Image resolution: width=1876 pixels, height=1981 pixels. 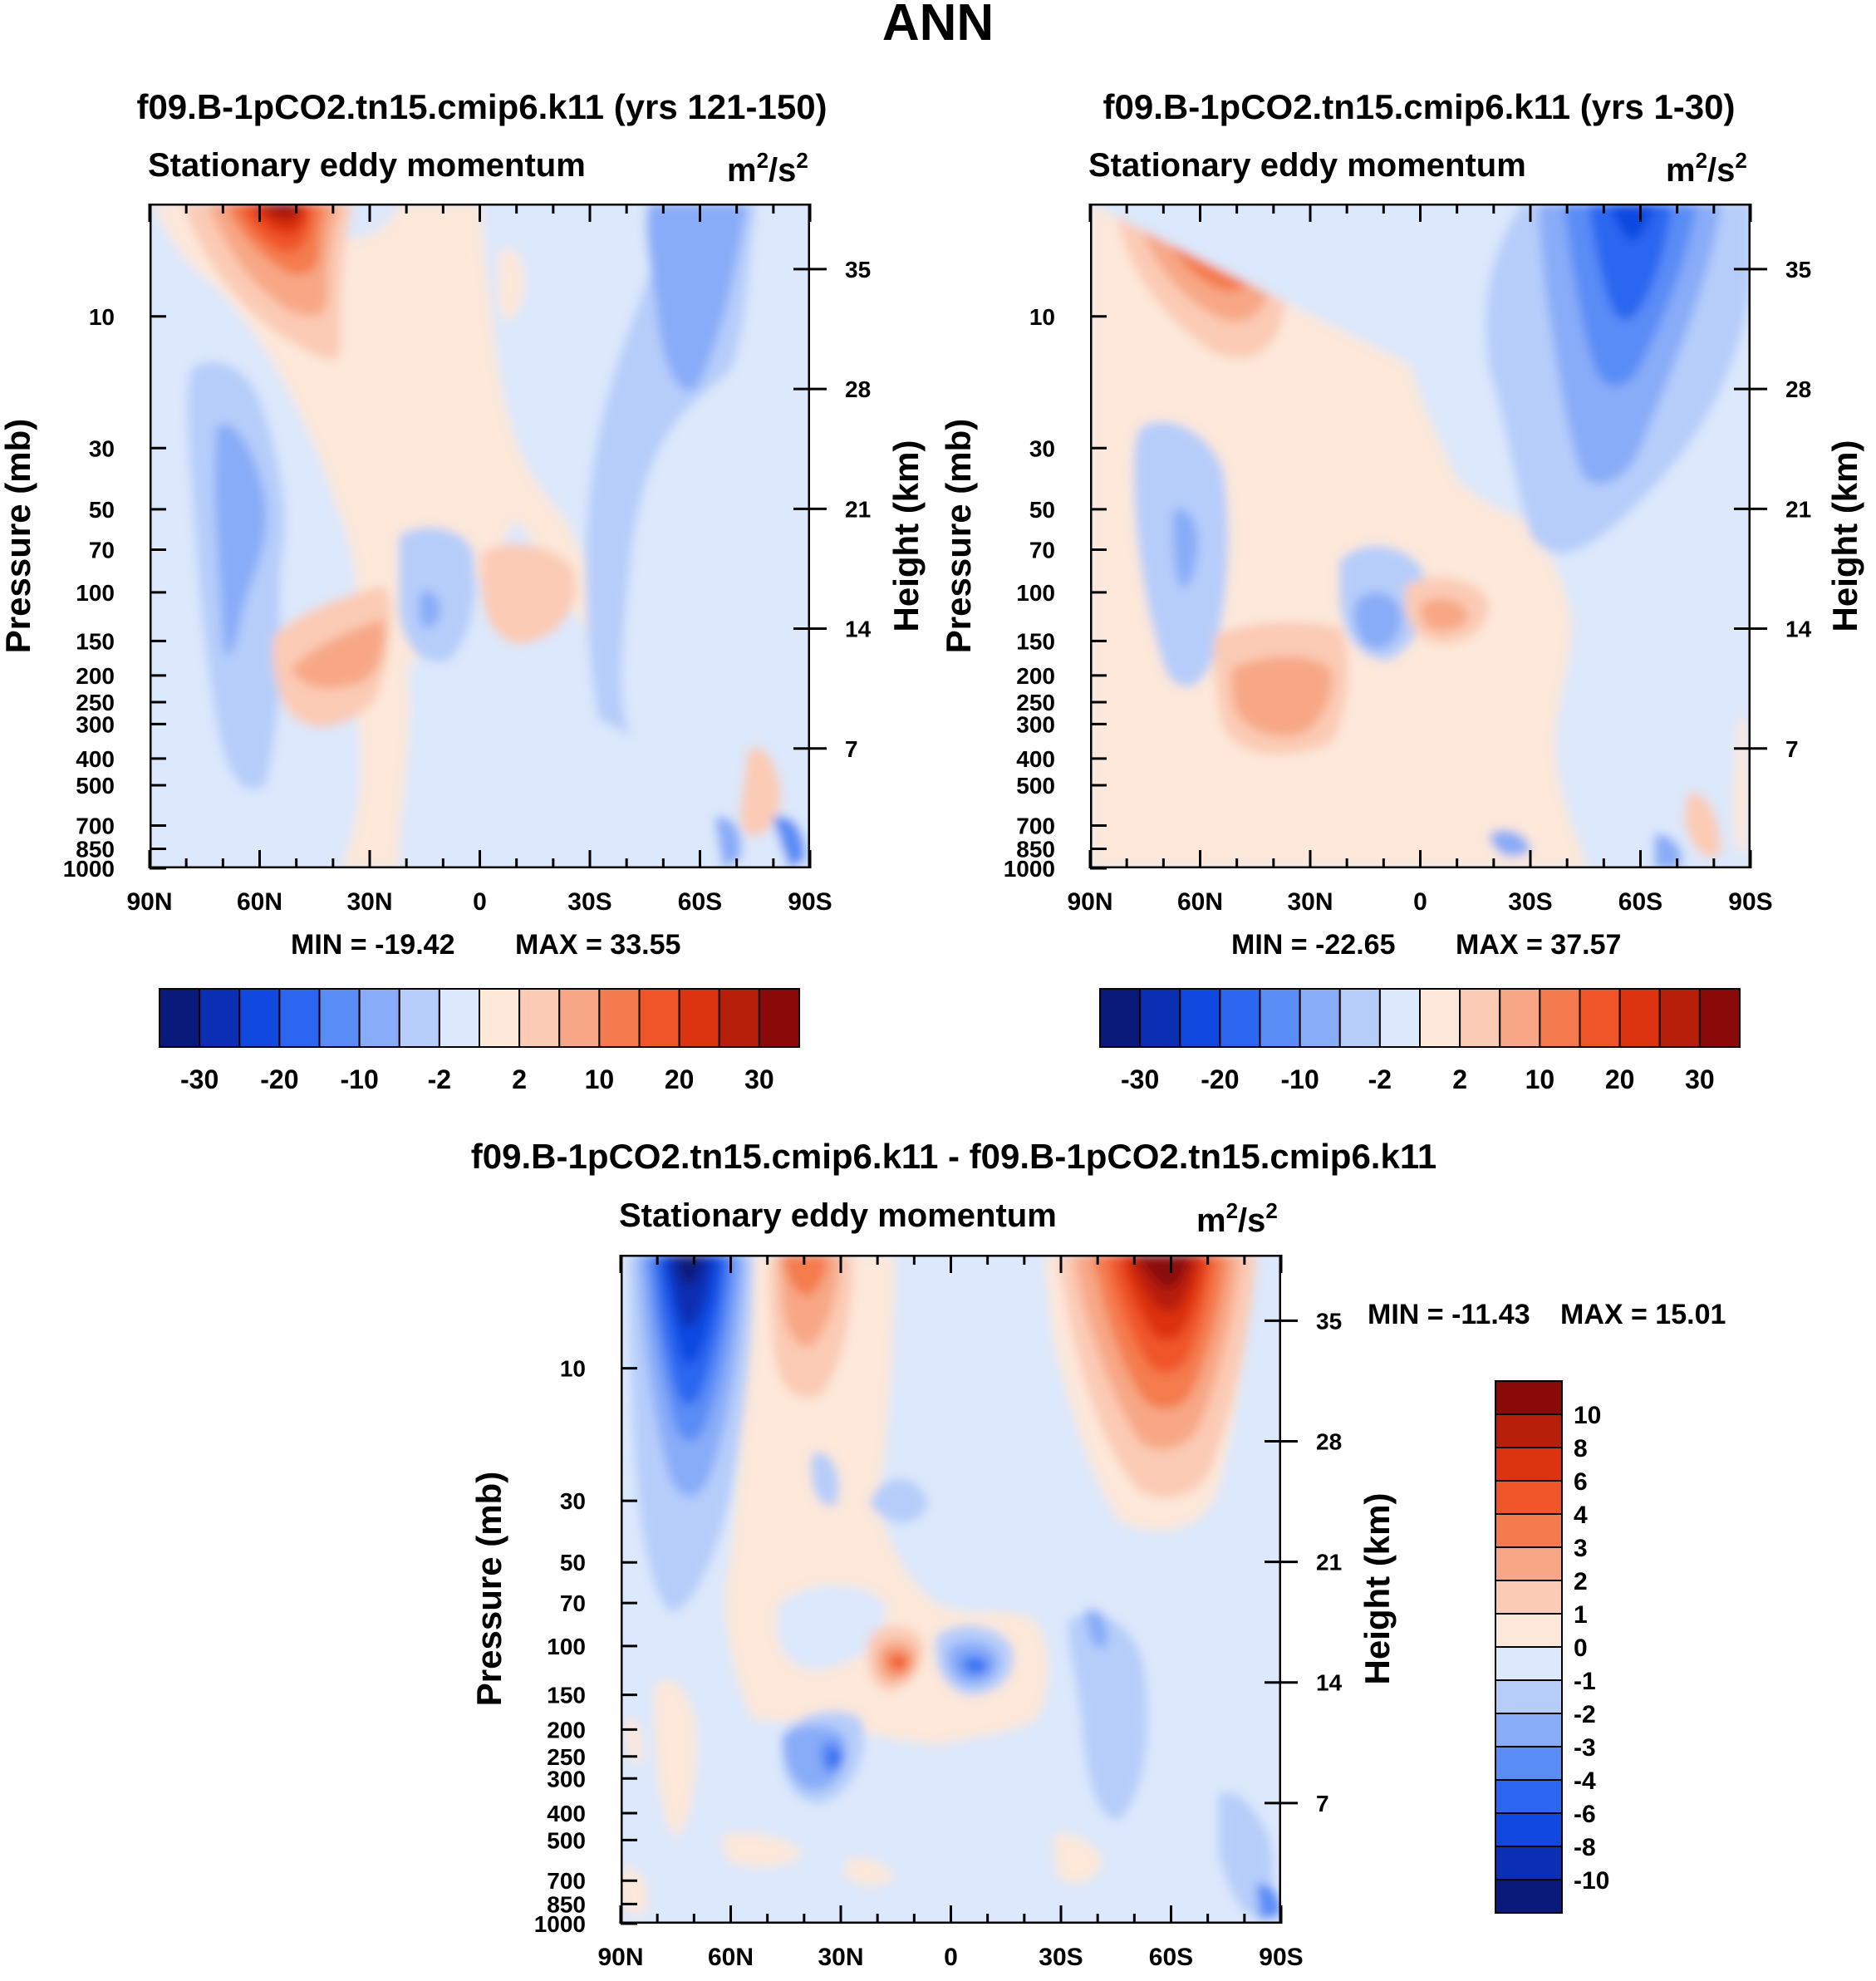 I want to click on panel-1-plot-area, so click(x=480, y=536).